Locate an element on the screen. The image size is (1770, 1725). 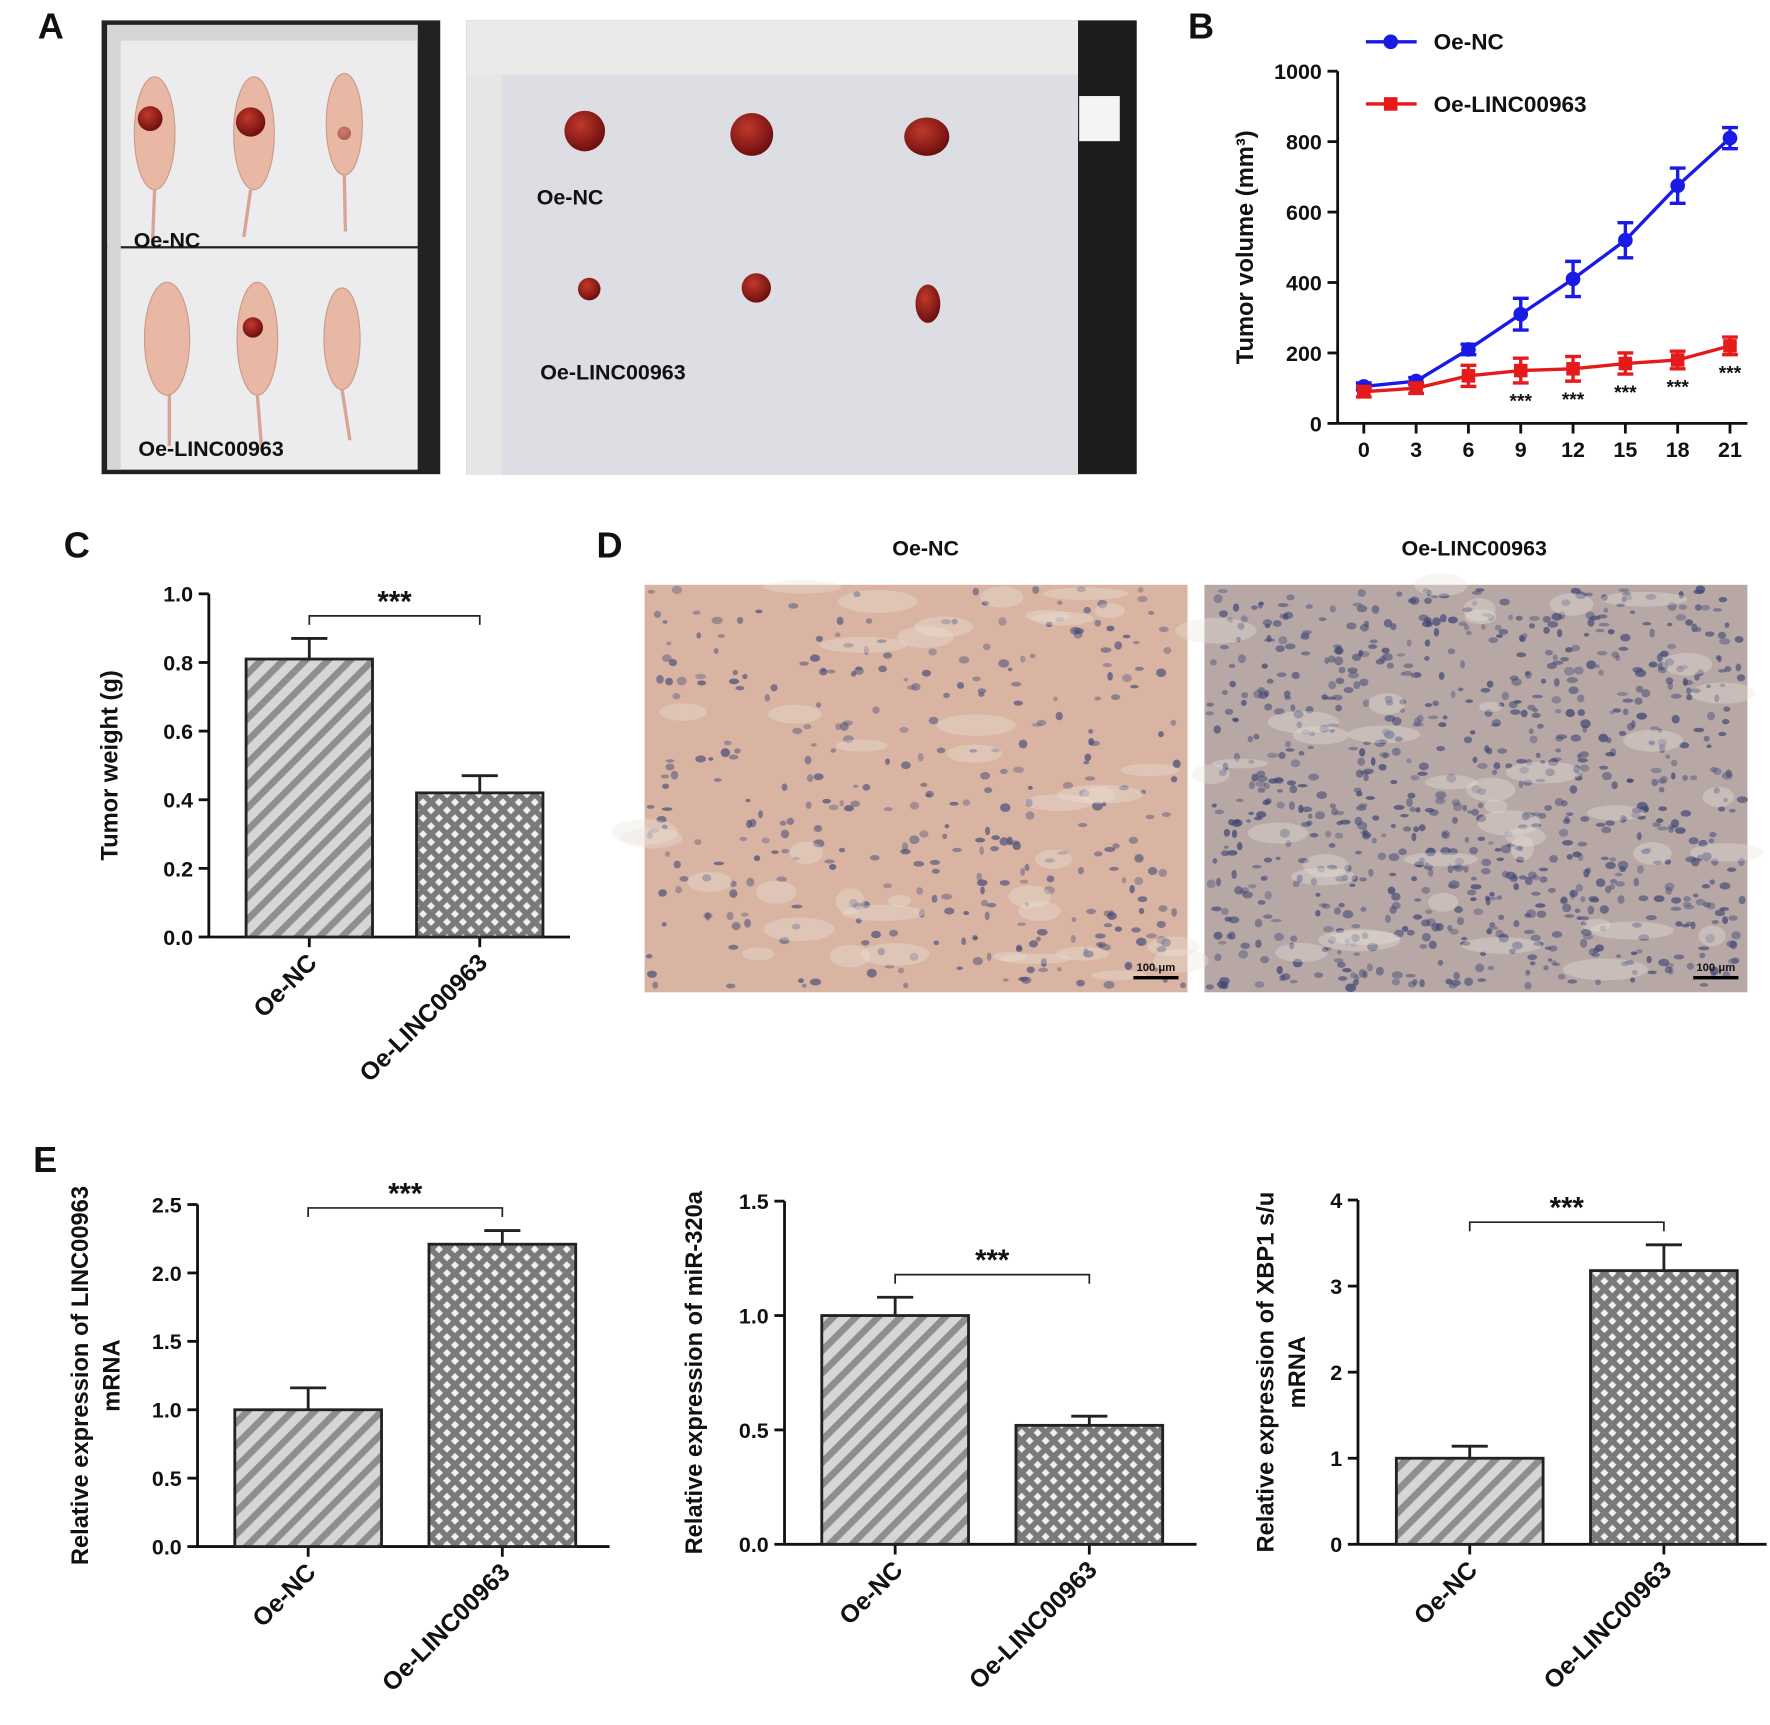
y-tick-label: 800 is located at coordinates (1304, 143).